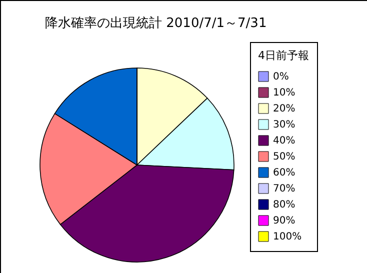 The height and width of the screenshot is (273, 367). Describe the element at coordinates (284, 141) in the screenshot. I see `legend-label: 40%` at that location.